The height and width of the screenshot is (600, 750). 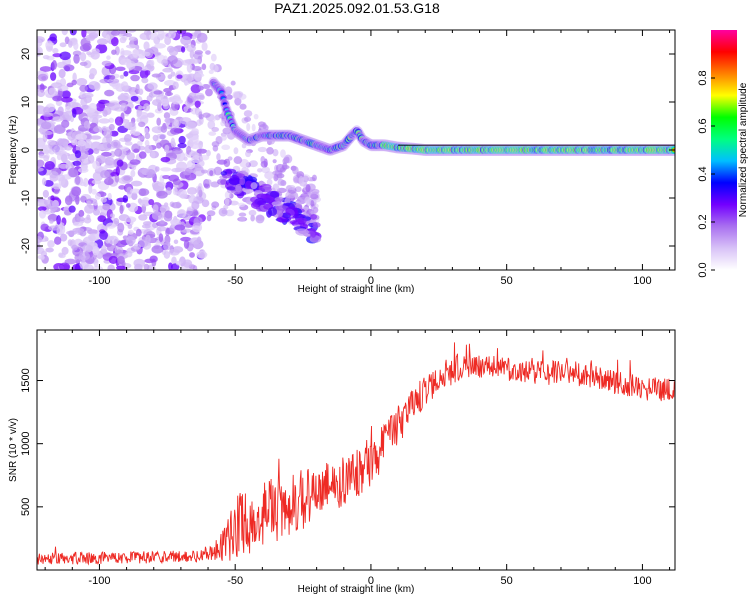 What do you see at coordinates (356, 289) in the screenshot?
I see `spectrogram-x-axis-label: Height of straight line (km)` at bounding box center [356, 289].